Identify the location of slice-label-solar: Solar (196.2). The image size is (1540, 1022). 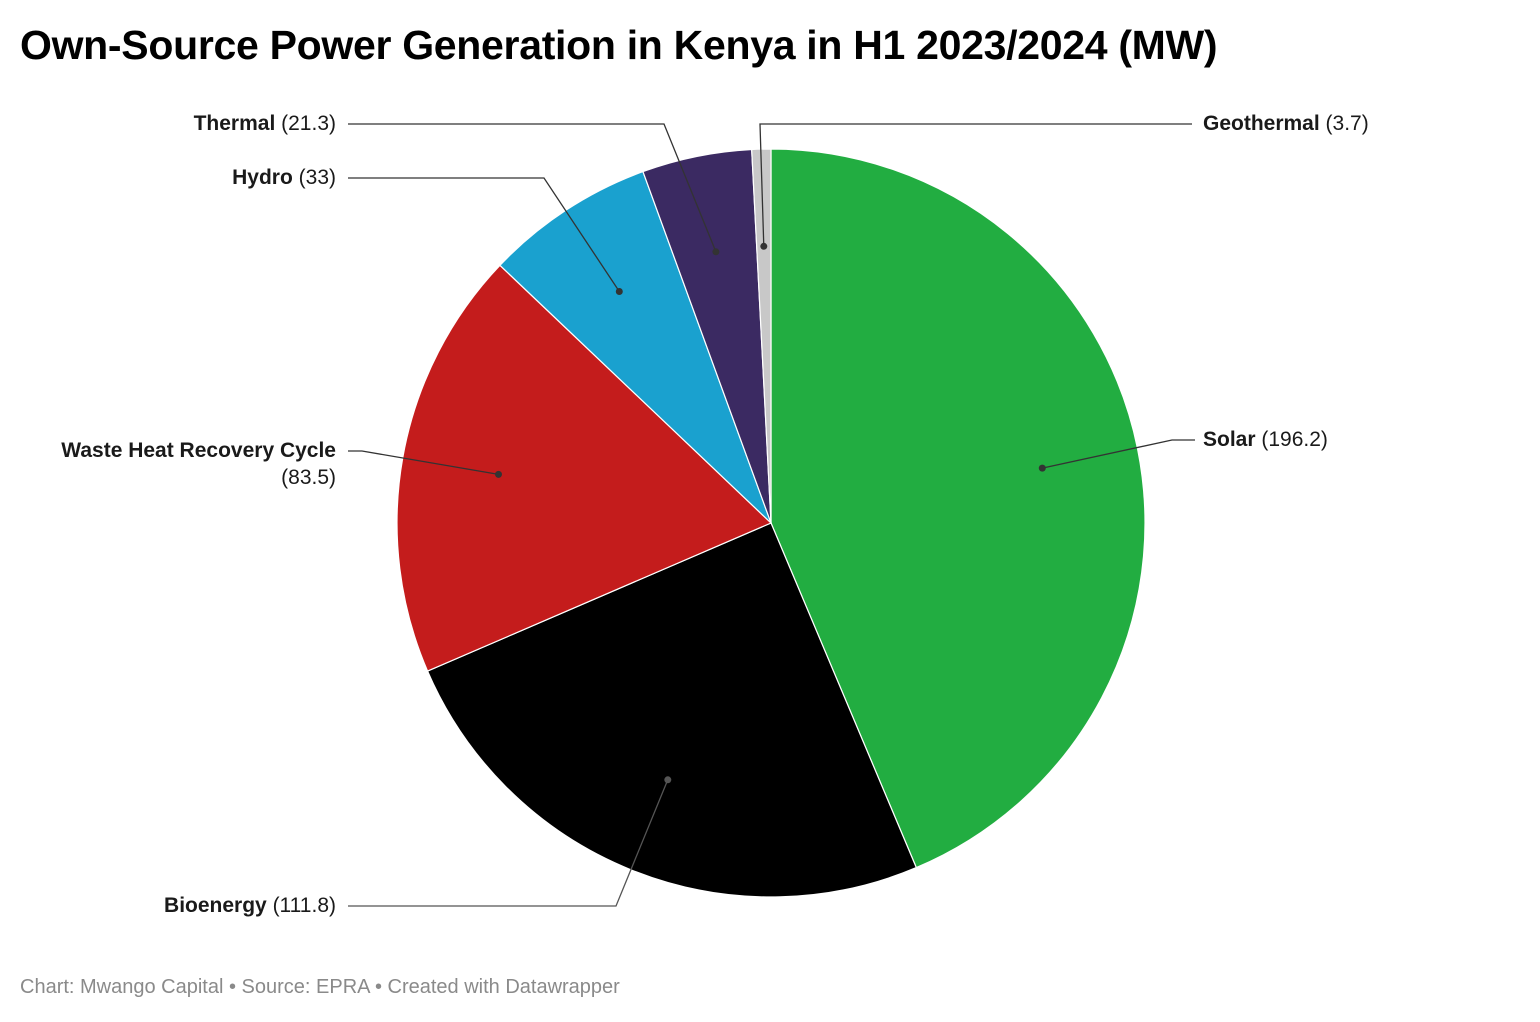
(1265, 439).